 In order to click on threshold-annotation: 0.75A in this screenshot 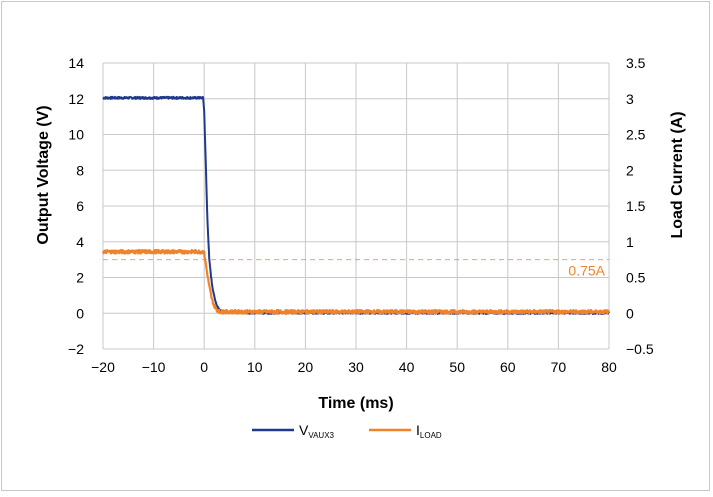, I will do `click(356, 269)`.